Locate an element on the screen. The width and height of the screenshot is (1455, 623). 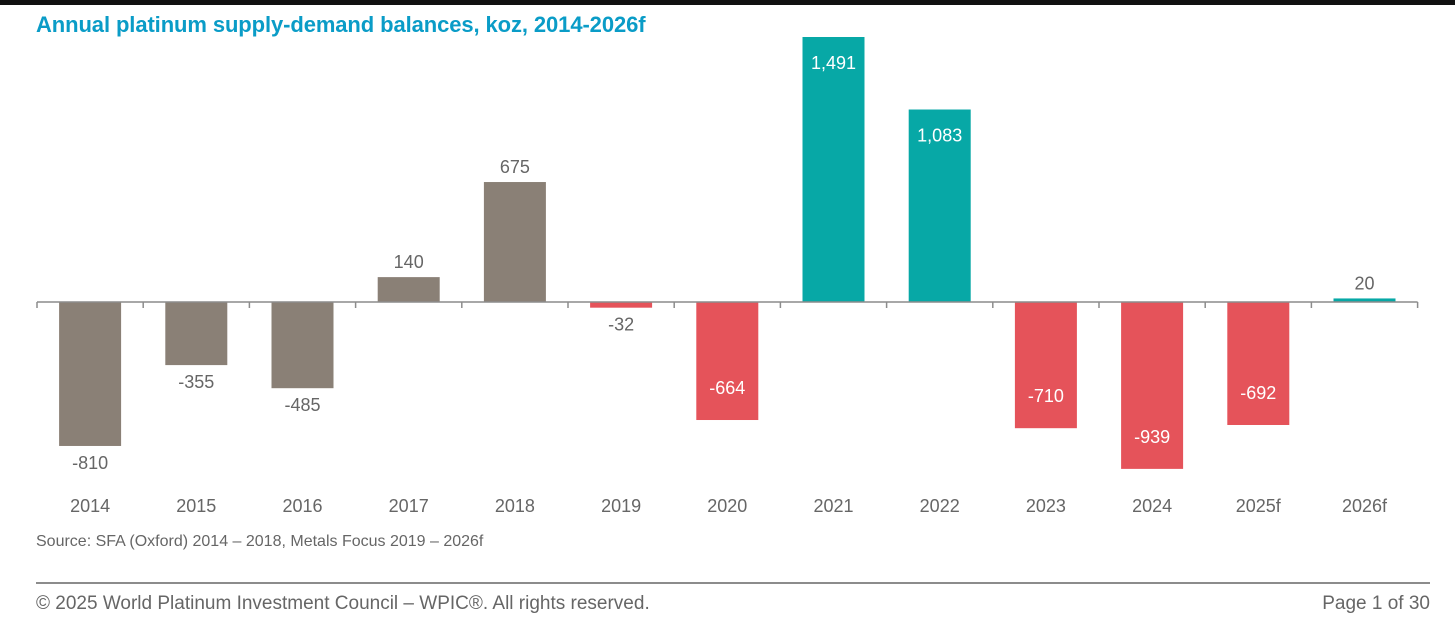
data-label: -810 is located at coordinates (90, 463).